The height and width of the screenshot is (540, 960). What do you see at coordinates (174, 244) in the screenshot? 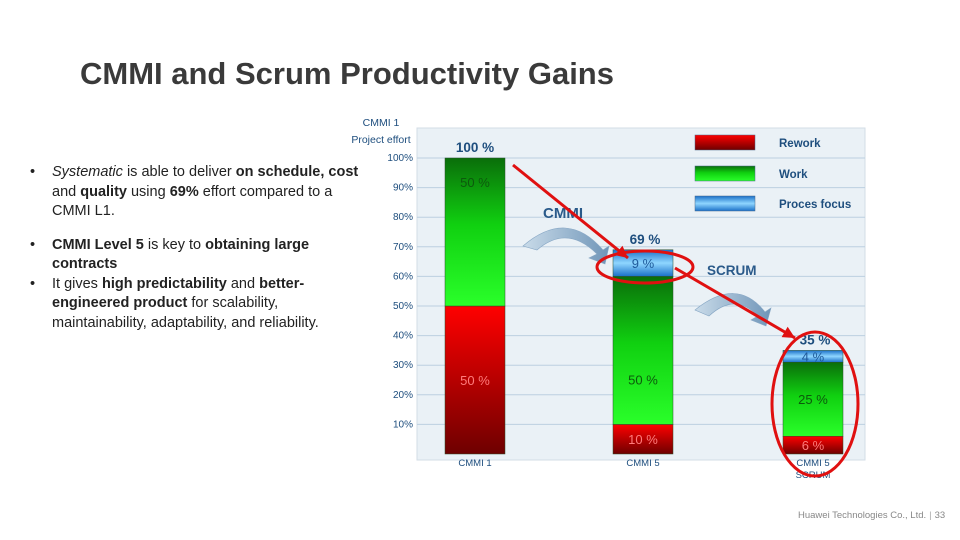
I see `bullet-text-segment: is key to` at bounding box center [174, 244].